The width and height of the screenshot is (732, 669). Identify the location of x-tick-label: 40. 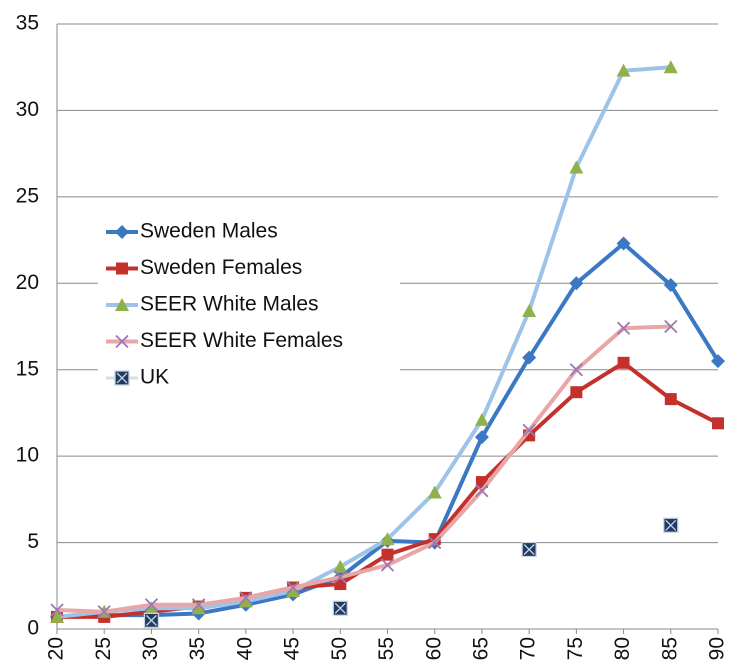
(244, 648).